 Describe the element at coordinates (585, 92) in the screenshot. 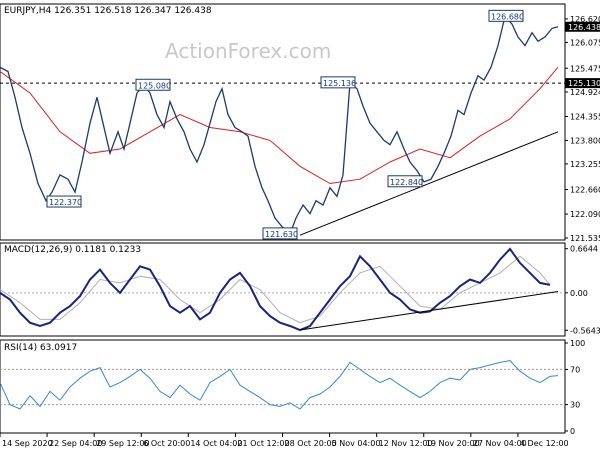

I see `main-y-tick-label: 124.924` at that location.